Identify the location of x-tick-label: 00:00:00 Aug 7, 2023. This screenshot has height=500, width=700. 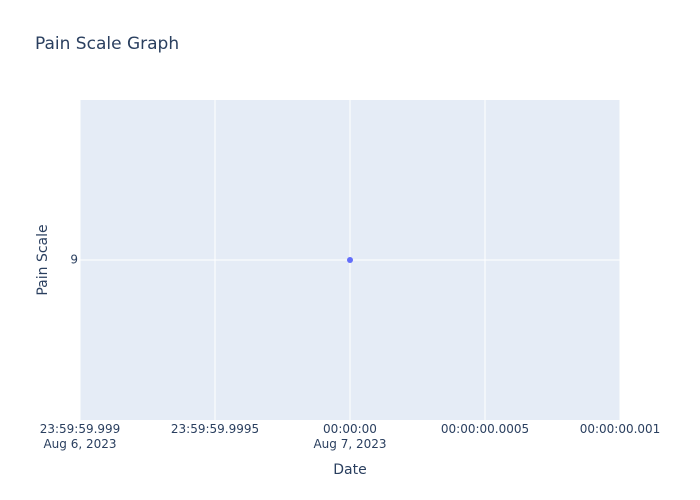
(350, 436).